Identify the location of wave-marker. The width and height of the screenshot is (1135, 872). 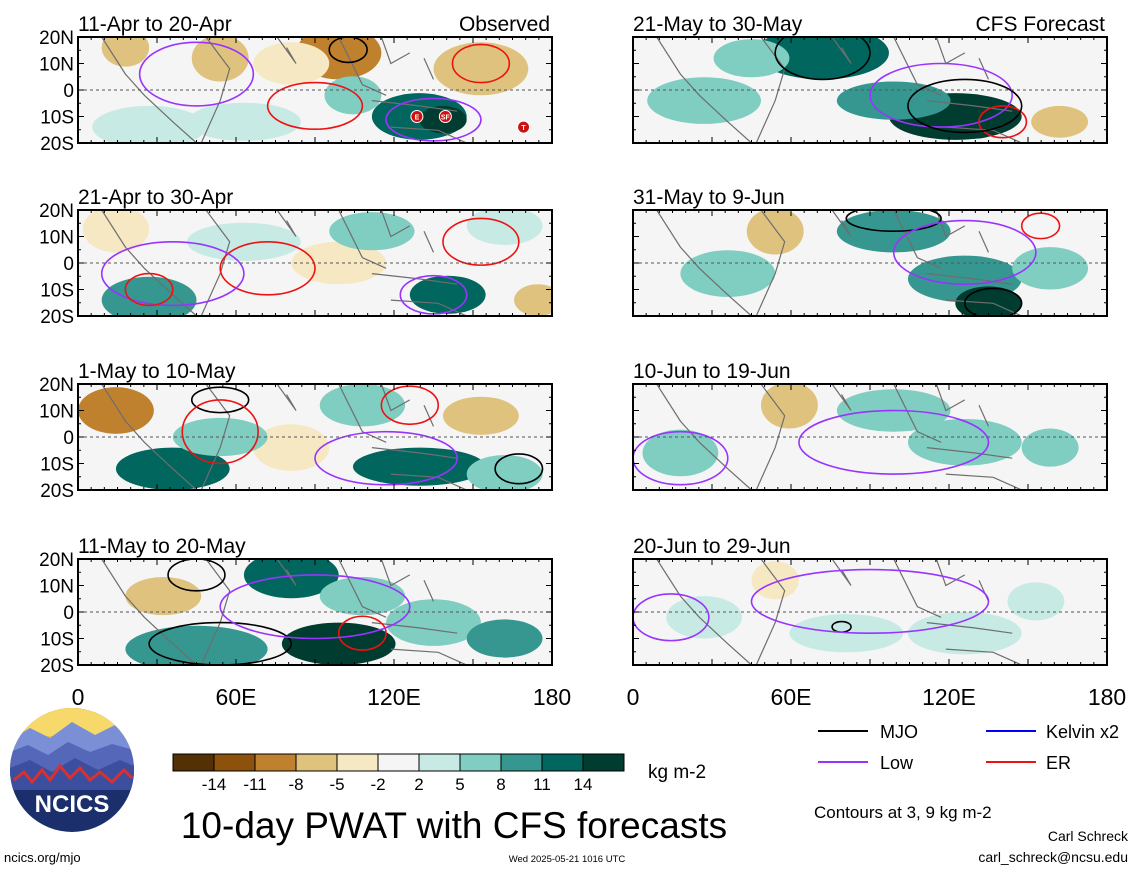
(524, 127).